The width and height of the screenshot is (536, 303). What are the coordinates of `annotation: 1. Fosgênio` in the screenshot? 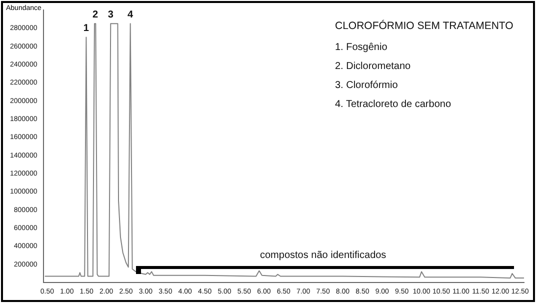 It's located at (361, 47).